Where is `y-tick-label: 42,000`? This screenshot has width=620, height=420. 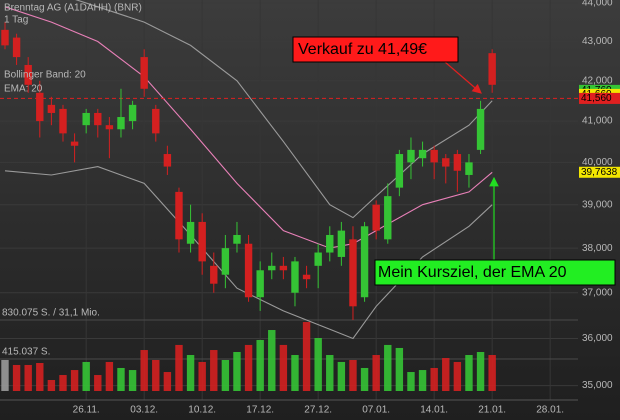 y-tick-label: 42,000 is located at coordinates (597, 80).